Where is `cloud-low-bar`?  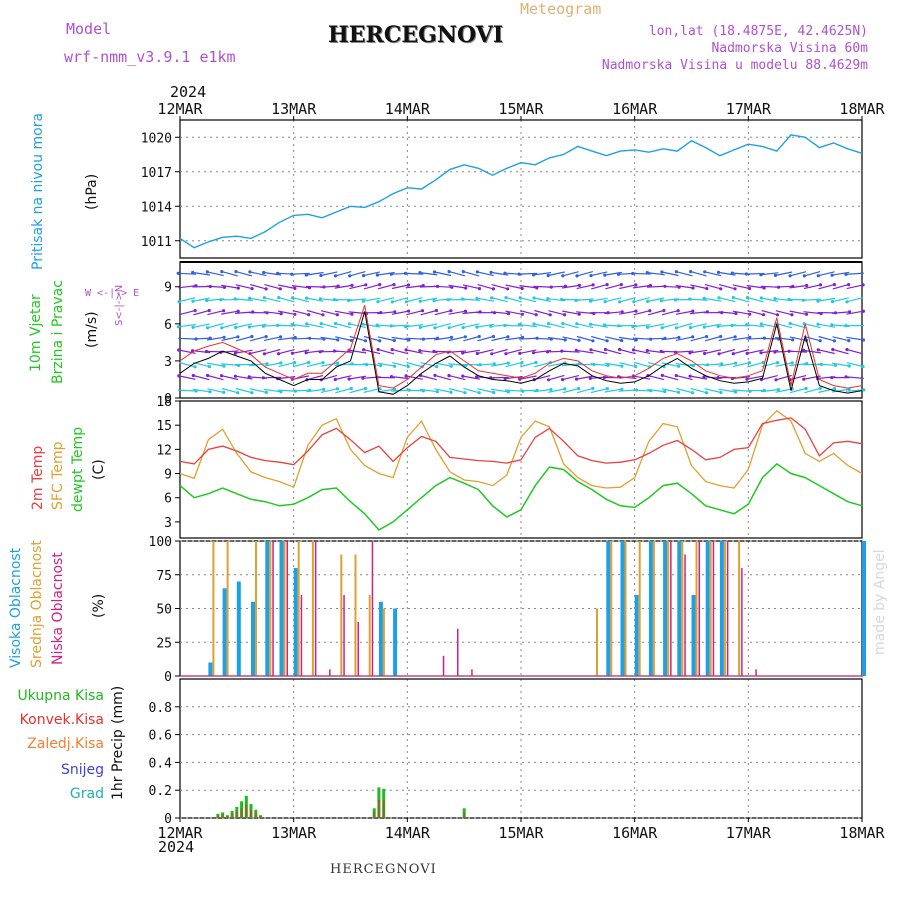
cloud-low-bar is located at coordinates (472, 673).